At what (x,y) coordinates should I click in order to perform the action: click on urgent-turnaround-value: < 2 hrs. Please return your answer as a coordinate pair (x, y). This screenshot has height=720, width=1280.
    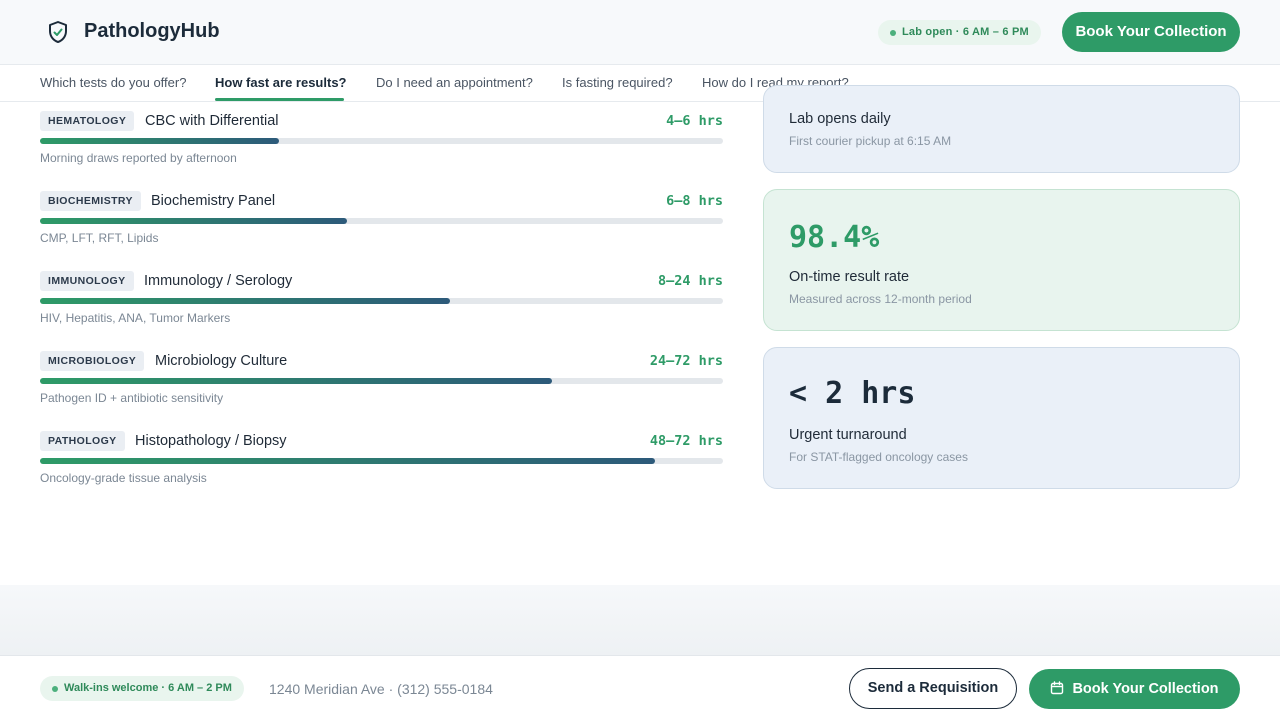
    Looking at the image, I should click on (852, 393).